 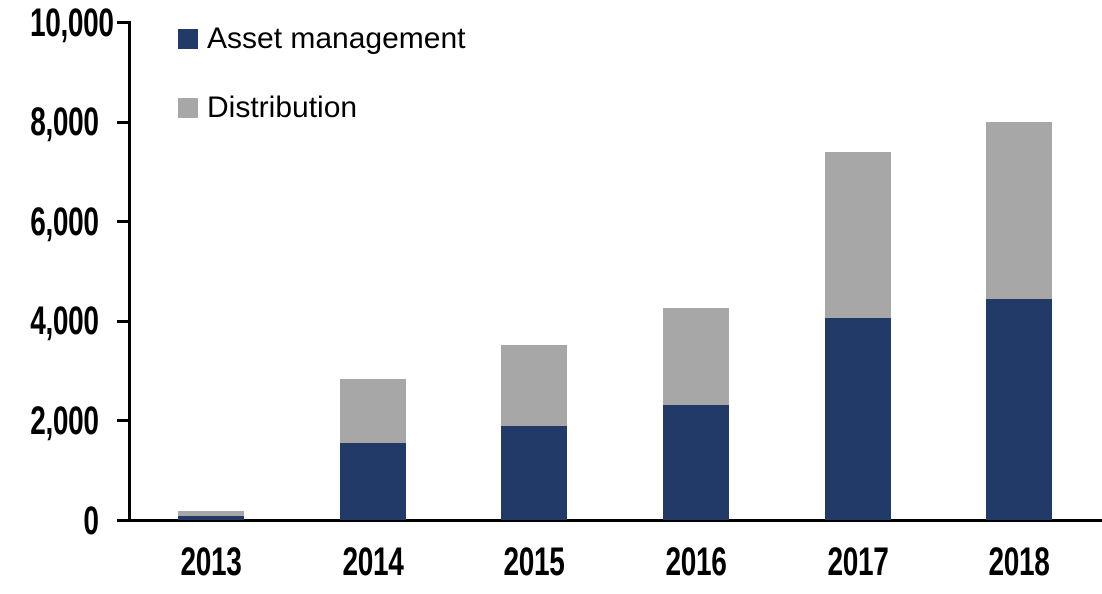 I want to click on bar-2017-asset-management, so click(x=857, y=419).